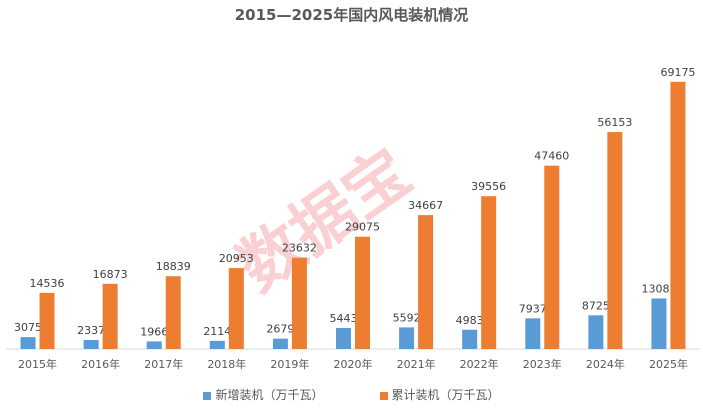 The height and width of the screenshot is (409, 703). What do you see at coordinates (236, 258) in the screenshot?
I see `data-label: 20953` at bounding box center [236, 258].